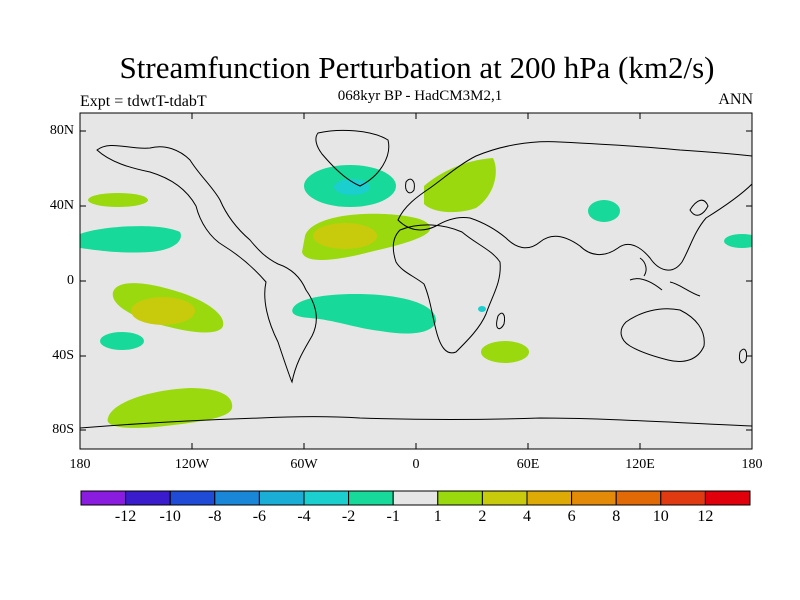  I want to click on colorbar-label: -10, so click(170, 516).